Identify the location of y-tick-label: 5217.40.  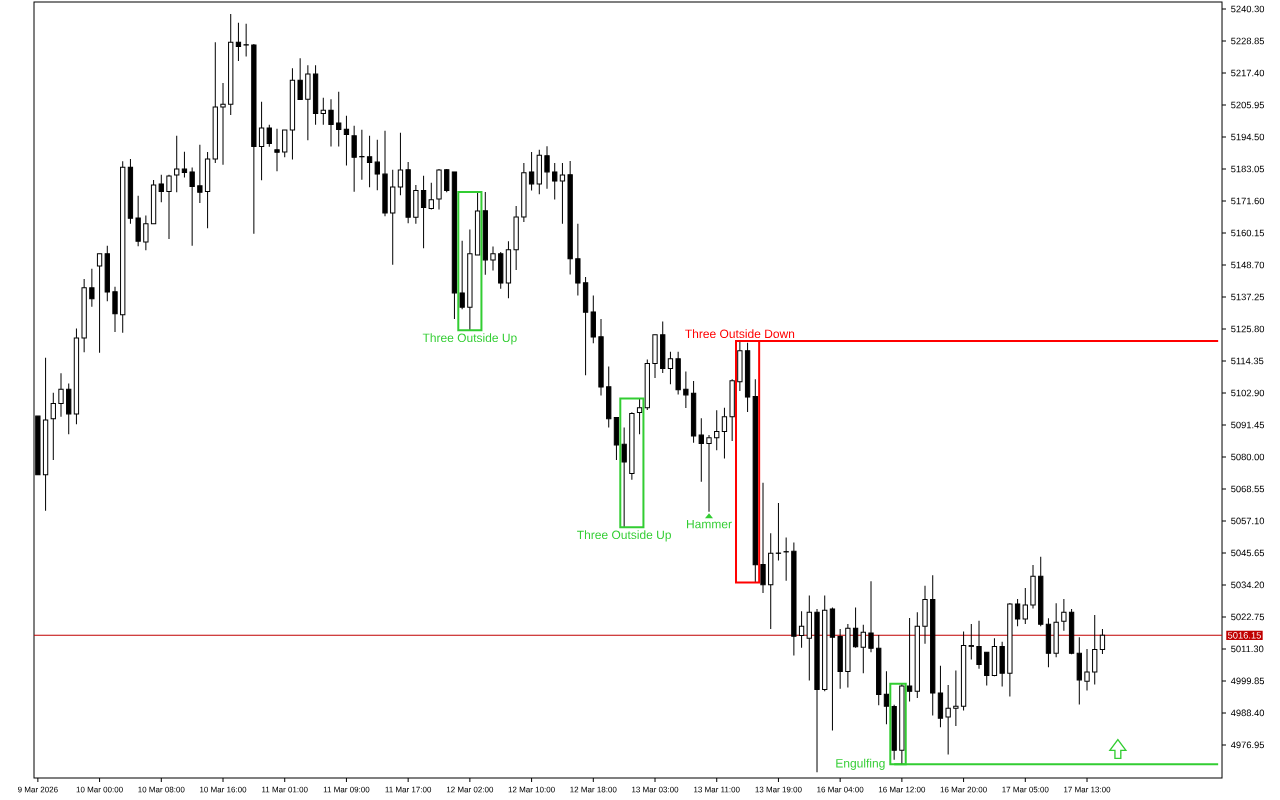
(1248, 73).